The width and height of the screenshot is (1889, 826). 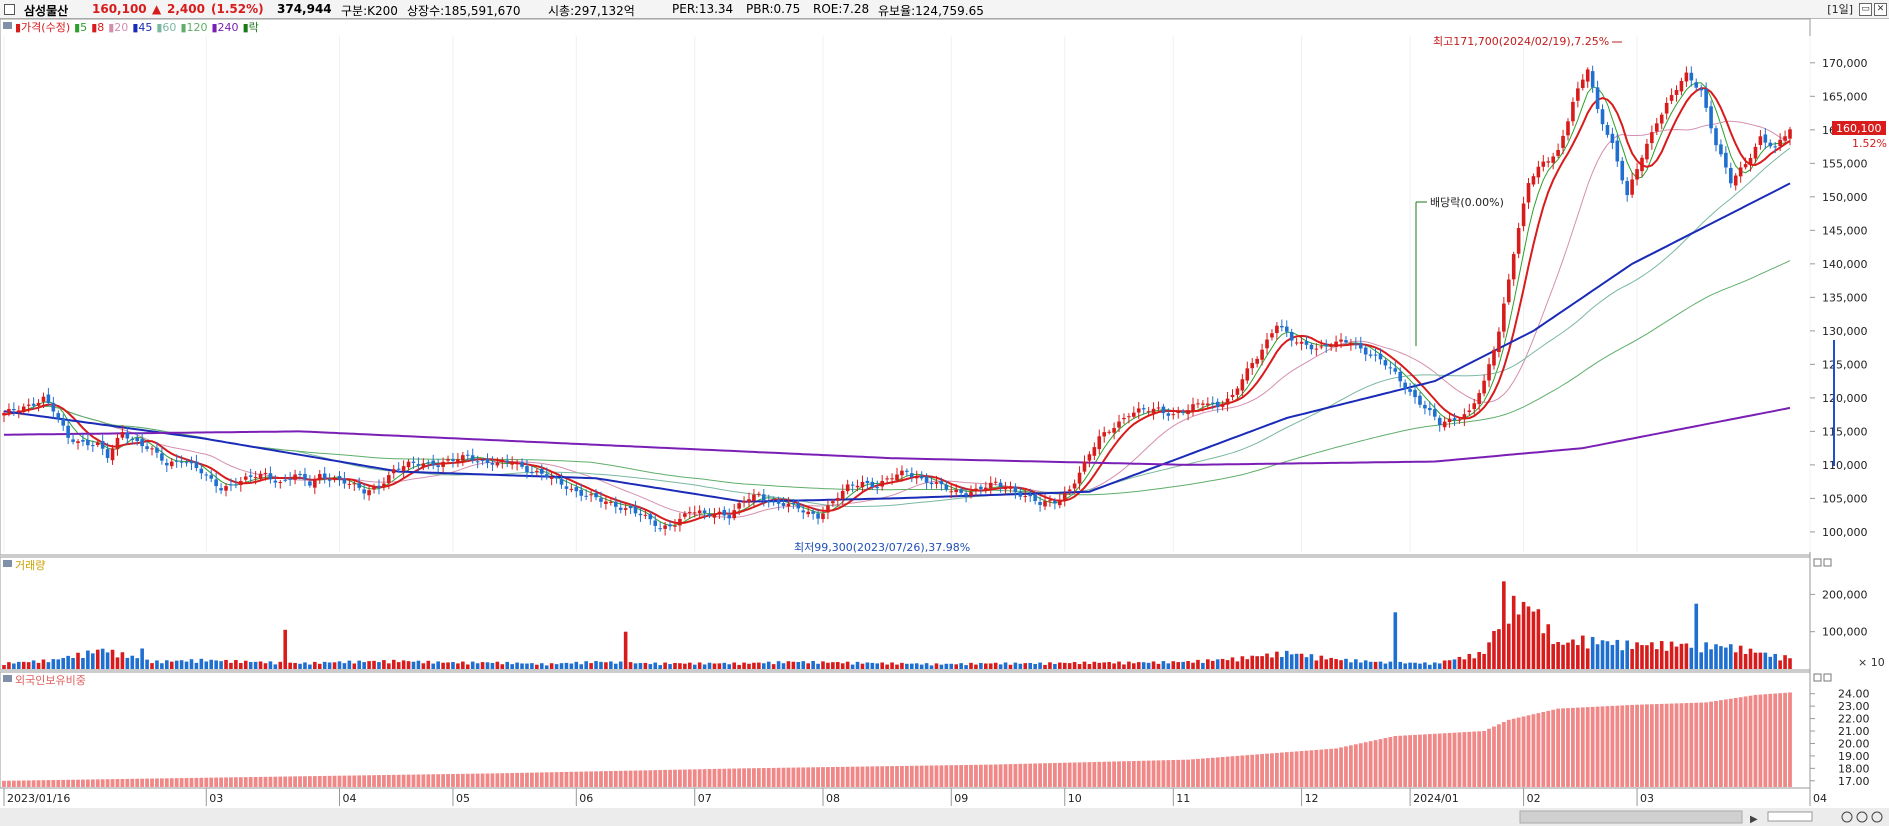 I want to click on zoom-out-icon, so click(x=1847, y=817).